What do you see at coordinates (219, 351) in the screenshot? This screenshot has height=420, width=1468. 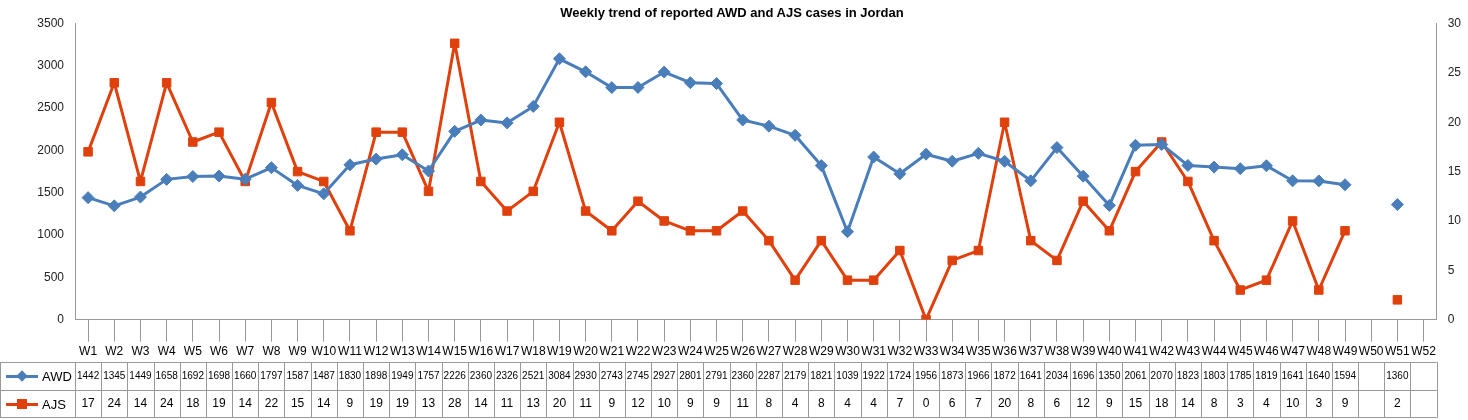 I see `x-tick-label: W6` at bounding box center [219, 351].